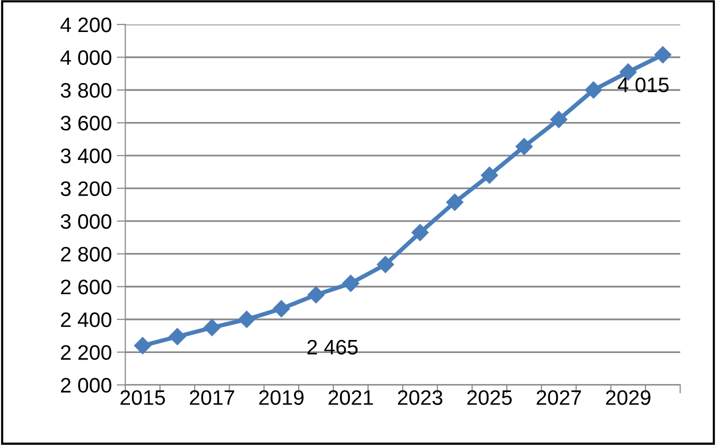 The width and height of the screenshot is (716, 445). I want to click on data-label: 4 015, so click(643, 85).